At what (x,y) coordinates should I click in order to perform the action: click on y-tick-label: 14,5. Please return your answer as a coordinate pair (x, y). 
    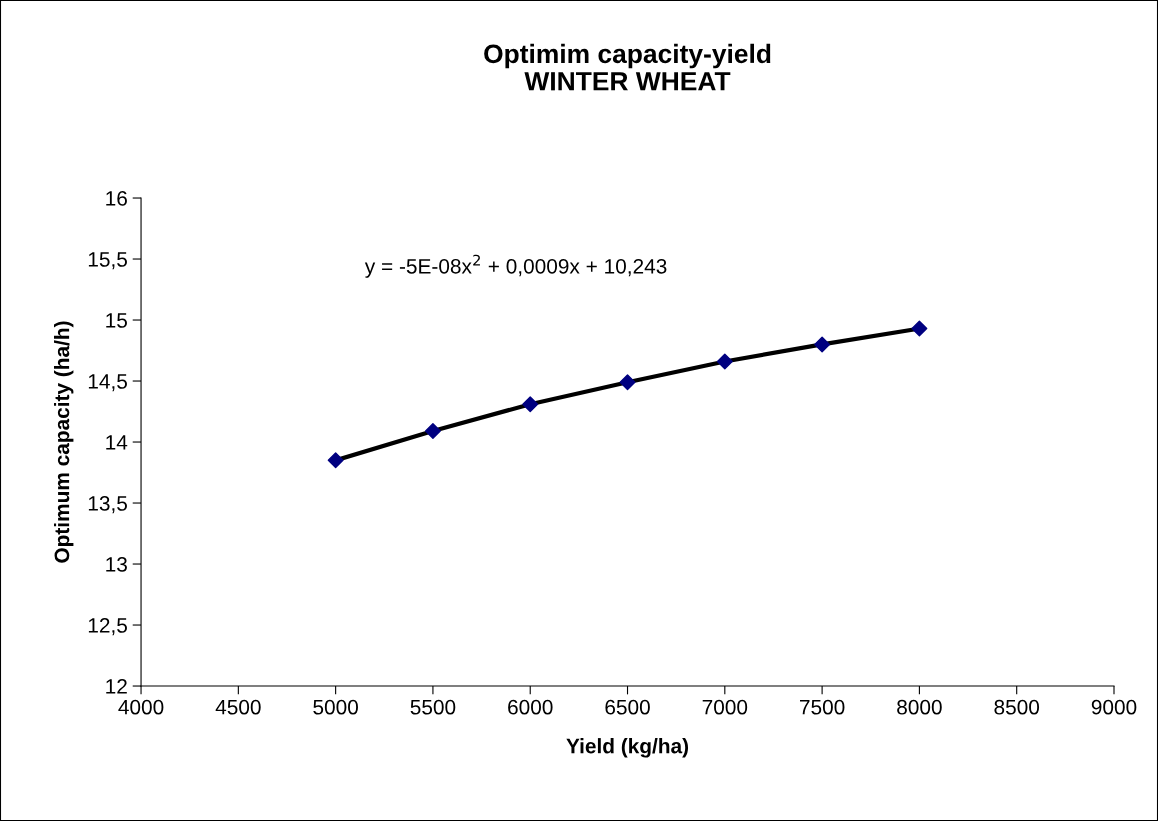
    Looking at the image, I should click on (107, 383).